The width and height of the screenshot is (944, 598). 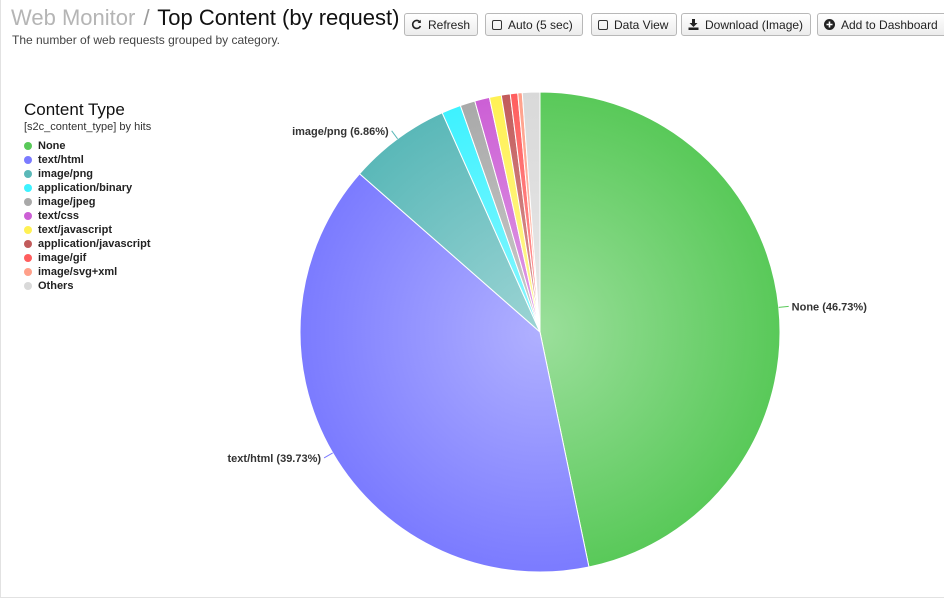 What do you see at coordinates (829, 24) in the screenshot?
I see `plus-circle-icon` at bounding box center [829, 24].